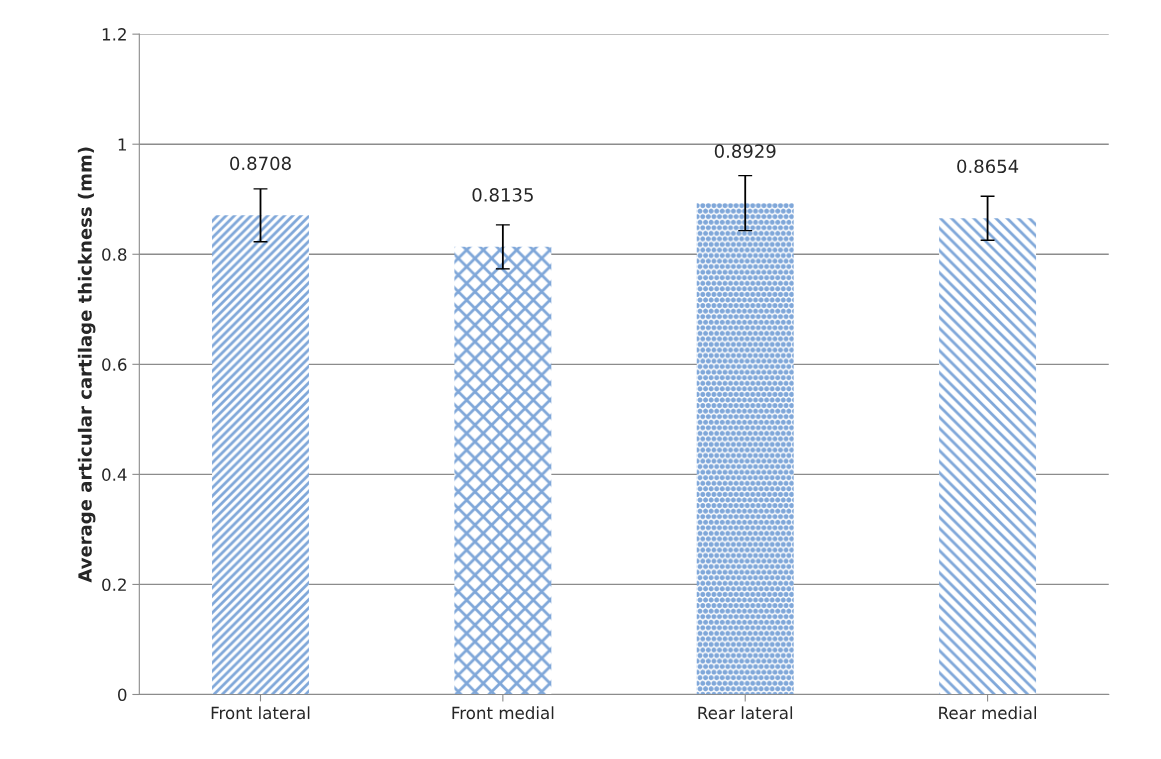 The width and height of the screenshot is (1161, 759). What do you see at coordinates (502, 195) in the screenshot?
I see `data-label: 0.8135` at bounding box center [502, 195].